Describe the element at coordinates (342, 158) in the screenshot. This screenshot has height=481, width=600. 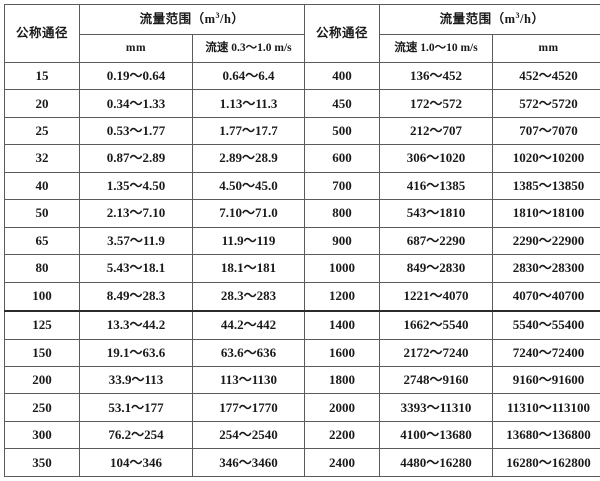
I see `cell-dn-right: 600` at that location.